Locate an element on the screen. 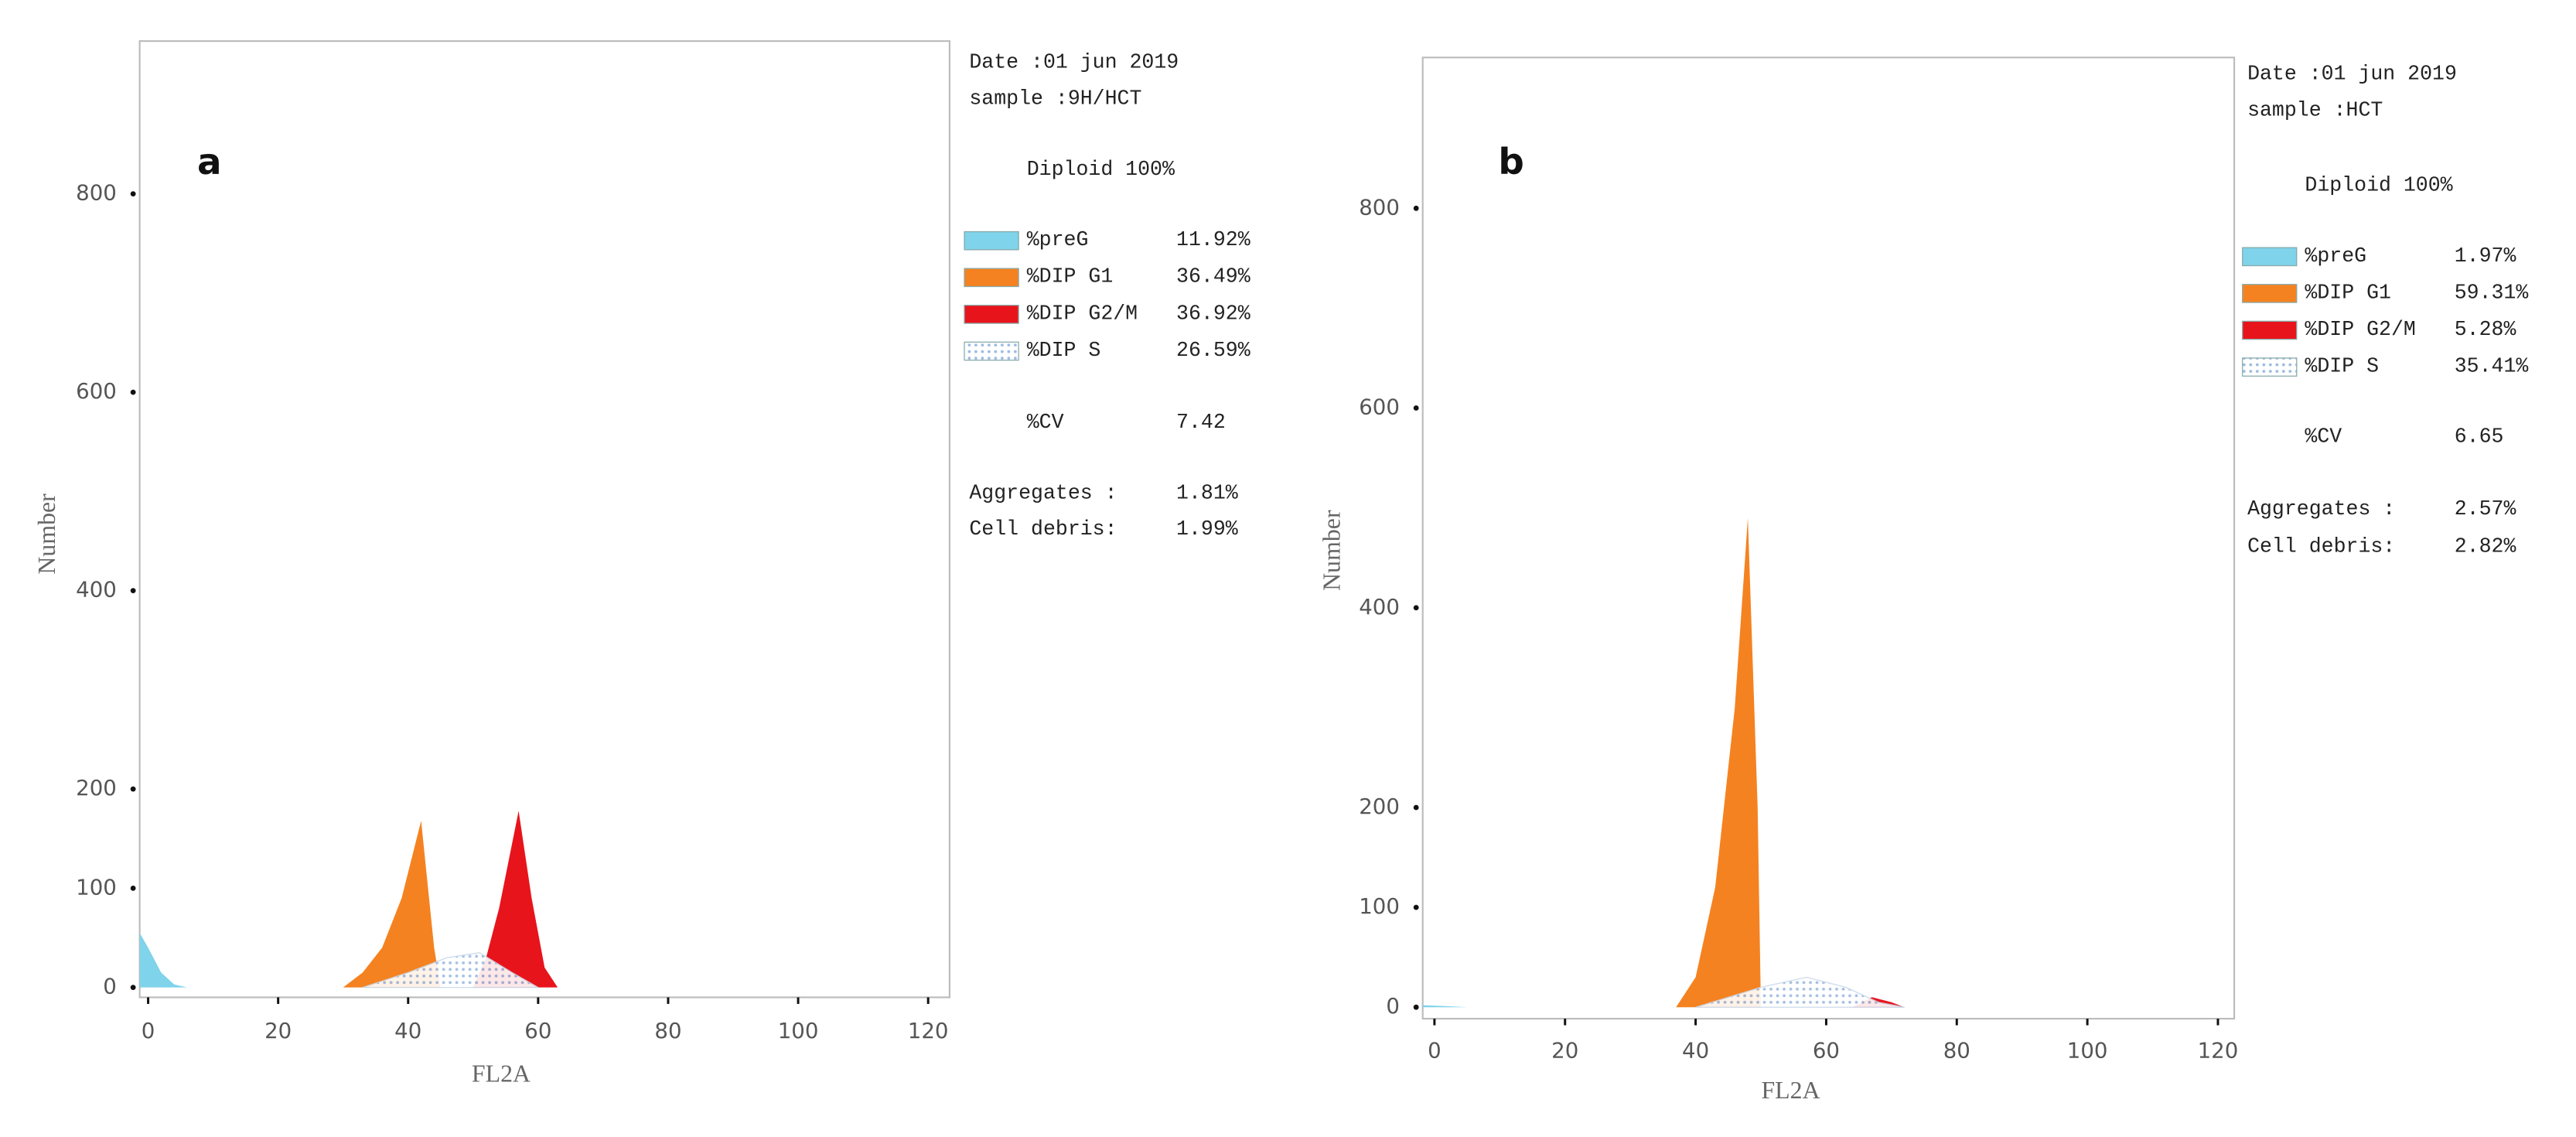 The image size is (2576, 1137). legend-share: 11.92% is located at coordinates (1213, 239).